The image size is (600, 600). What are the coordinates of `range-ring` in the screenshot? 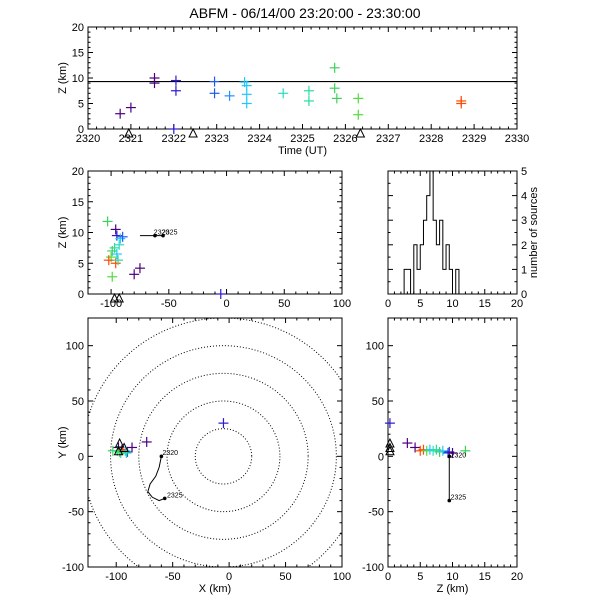 It's located at (223, 456).